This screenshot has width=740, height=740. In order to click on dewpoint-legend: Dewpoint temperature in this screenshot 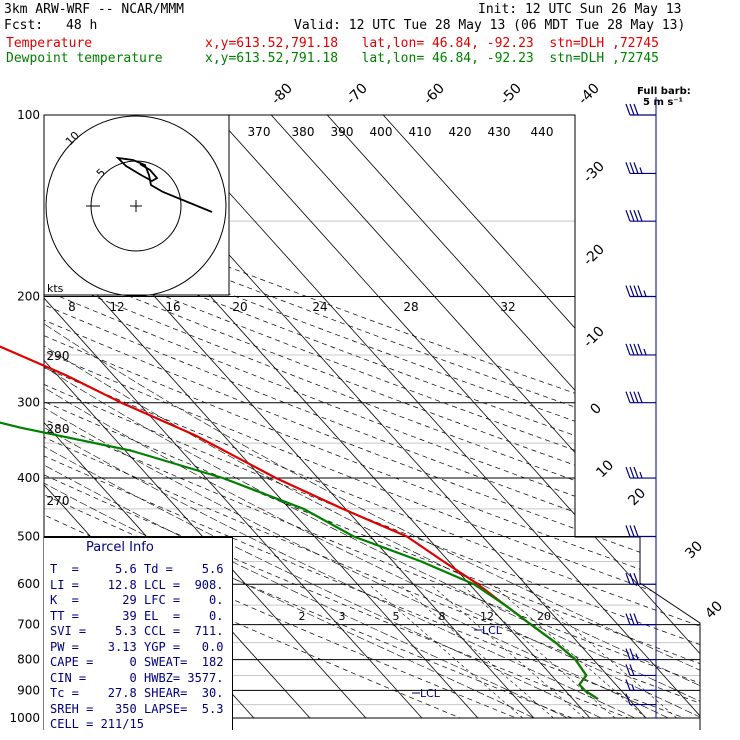, I will do `click(84, 58)`.